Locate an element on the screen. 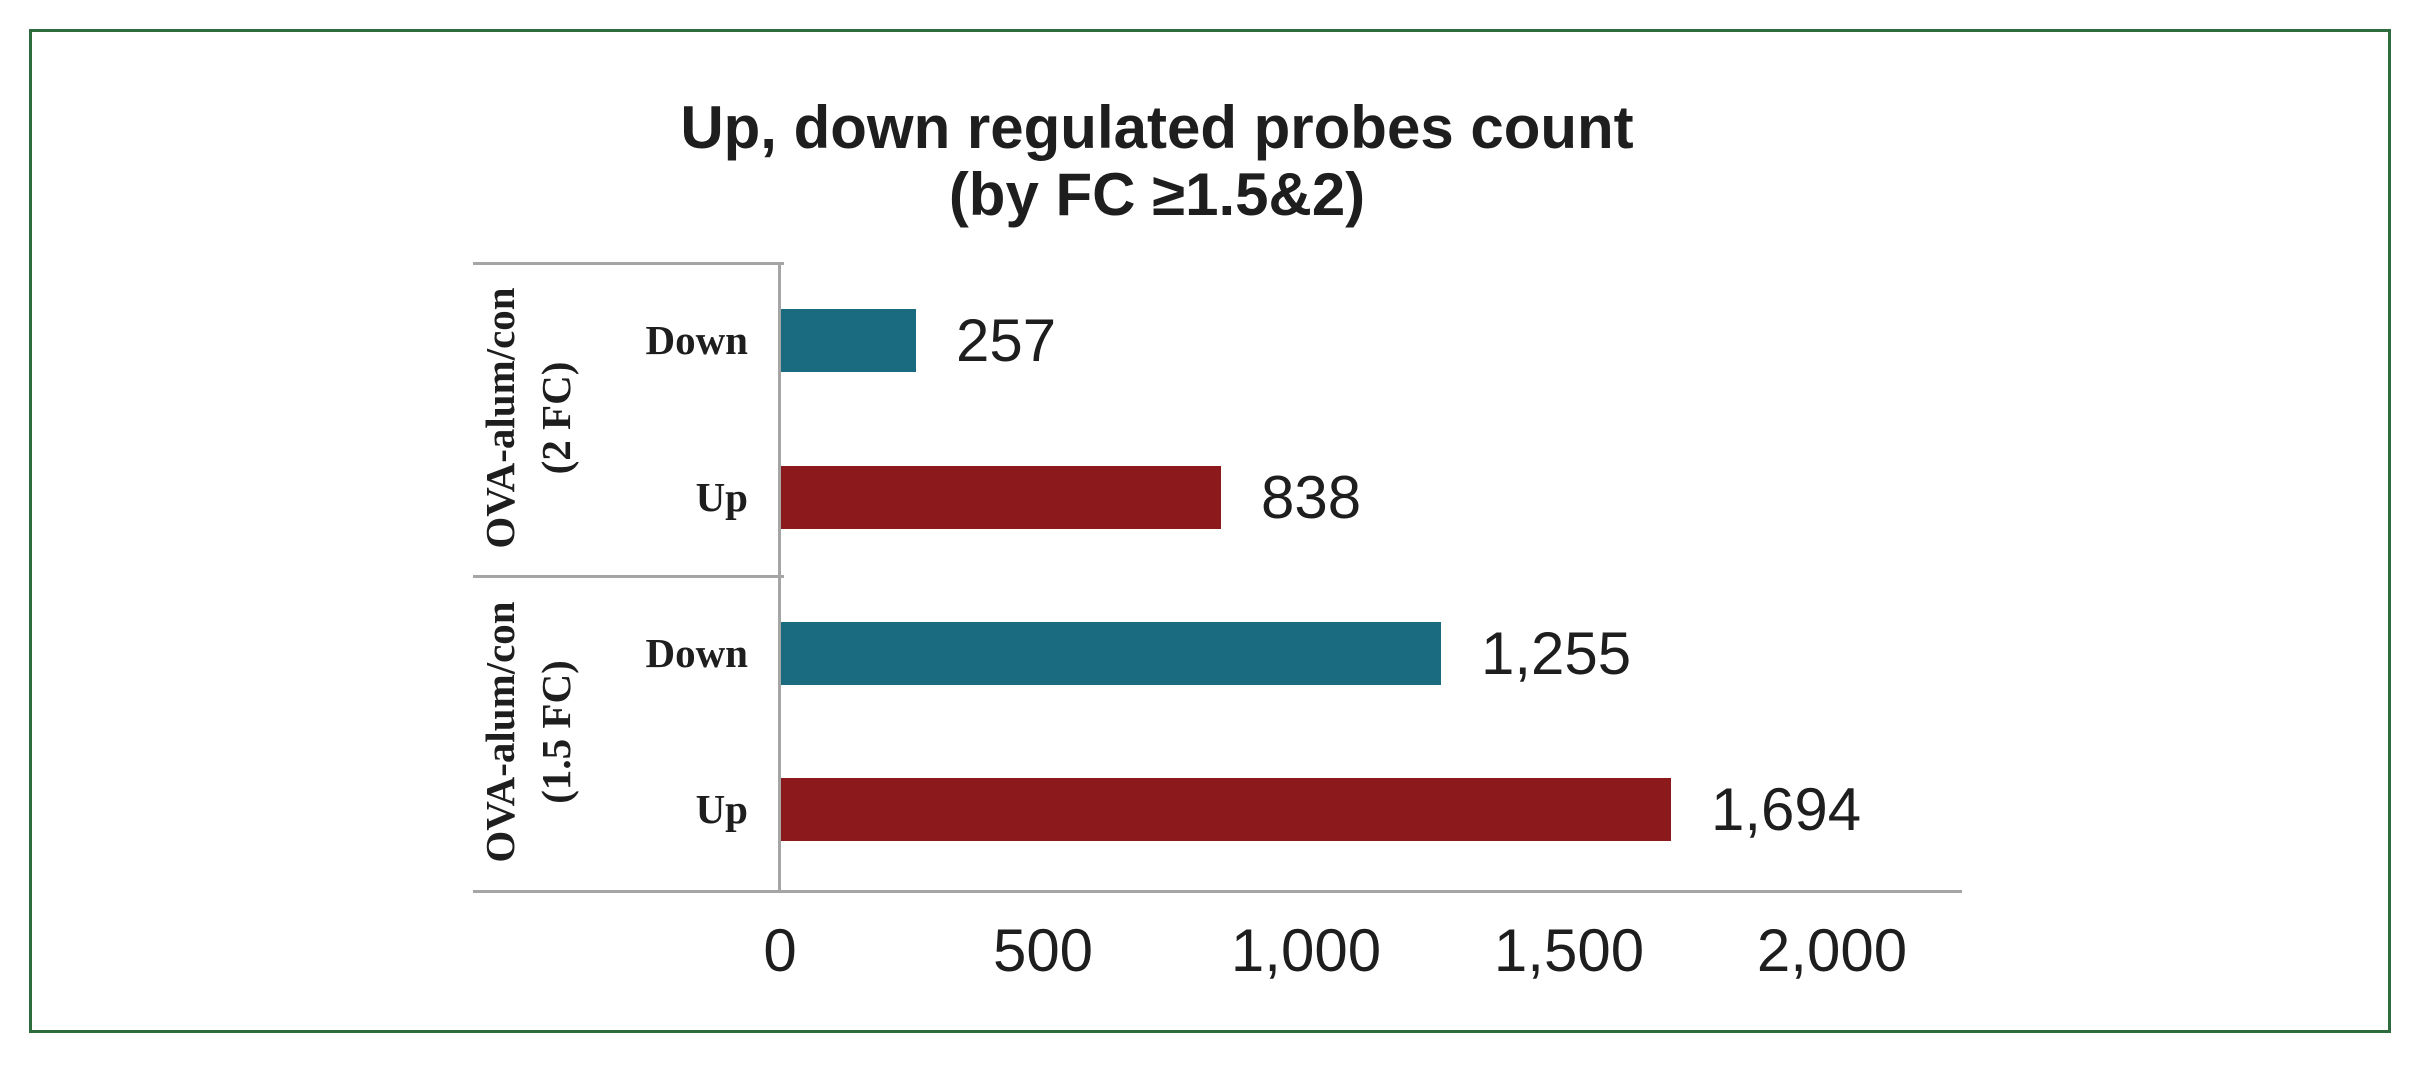 The image size is (2422, 1066). y-axis-line is located at coordinates (779, 577).